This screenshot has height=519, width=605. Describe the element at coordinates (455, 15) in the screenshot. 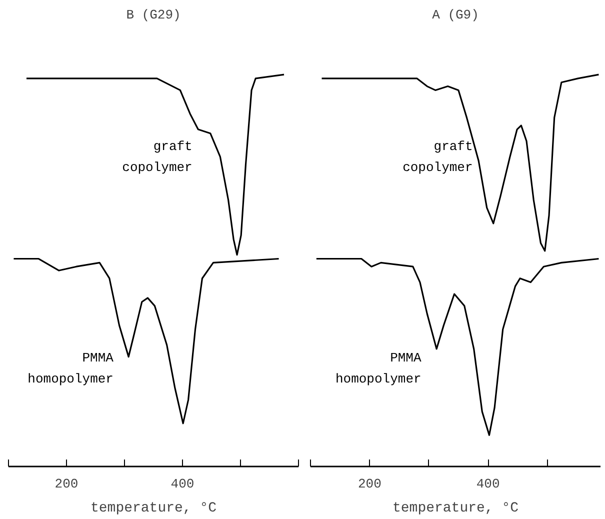

I see `chart-title: A (G9)` at that location.